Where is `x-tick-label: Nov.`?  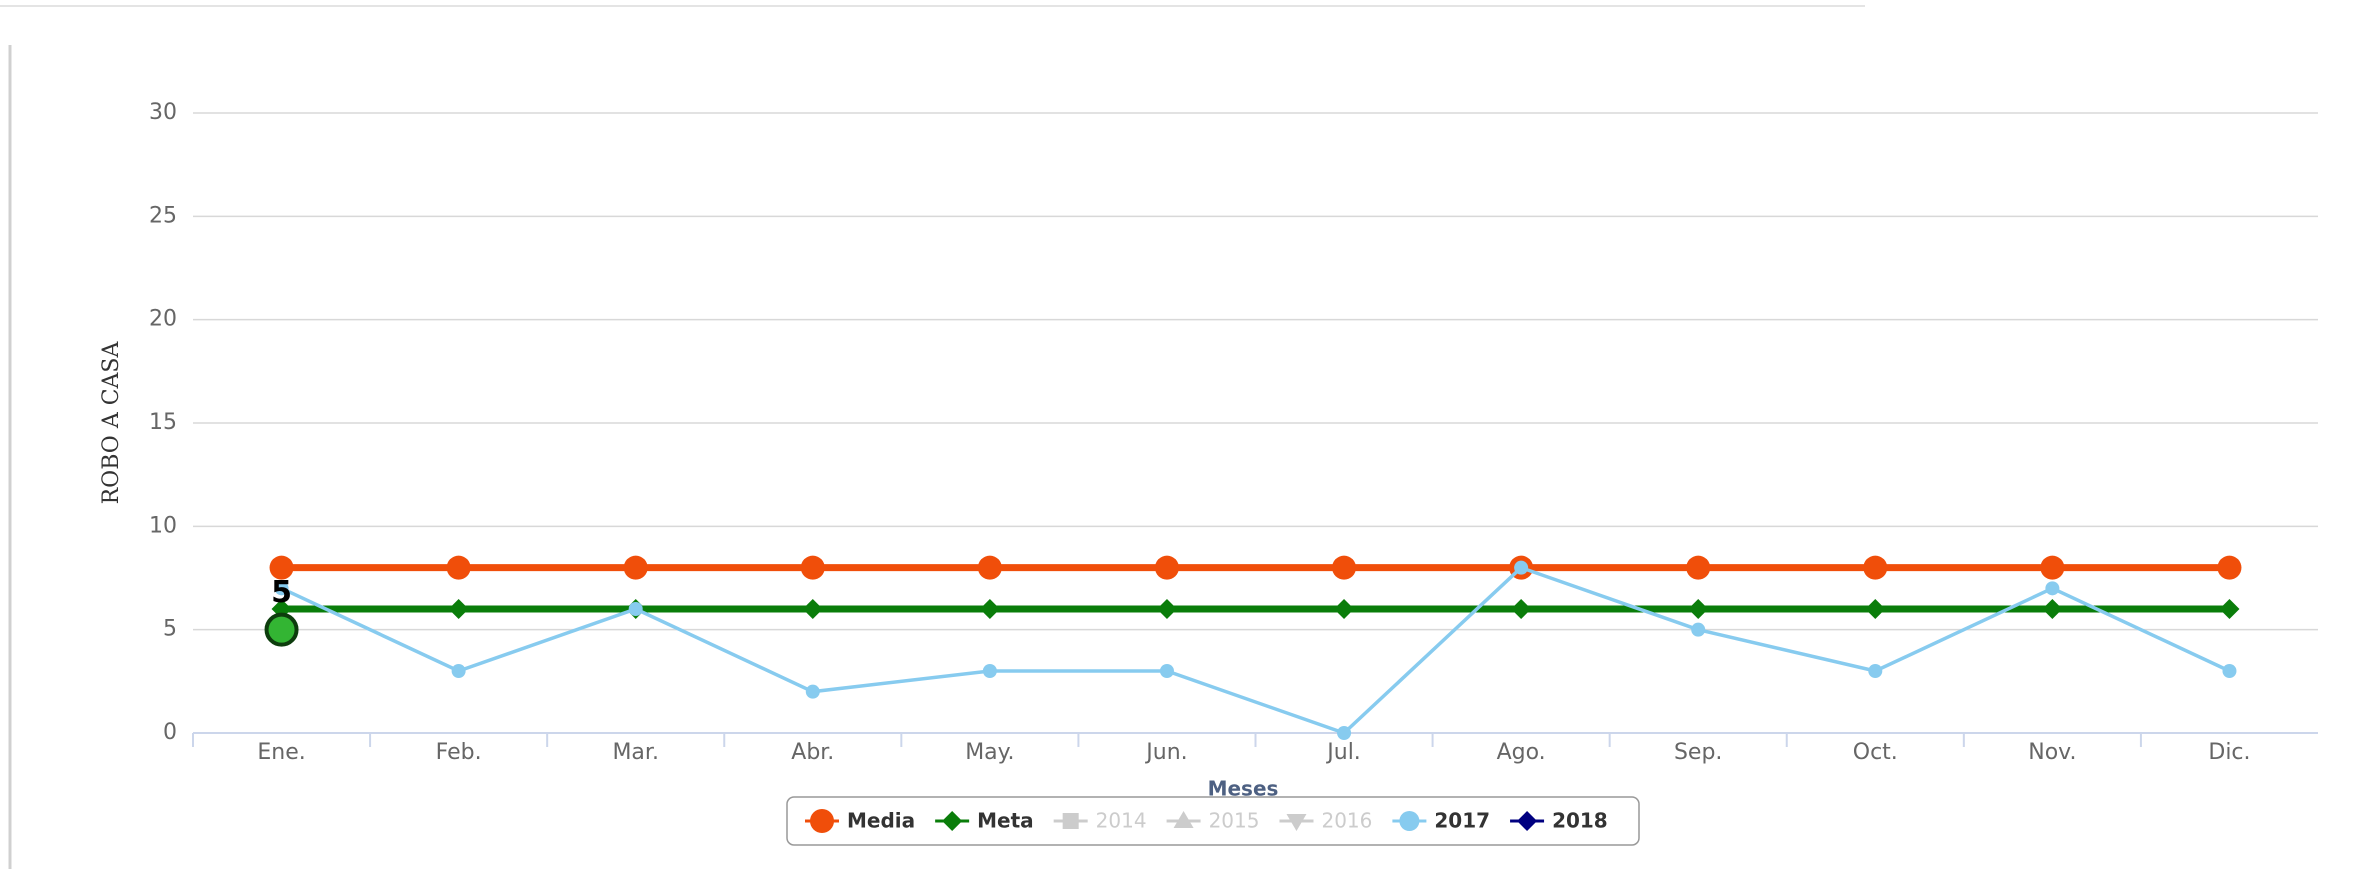
x-tick-label: Nov. is located at coordinates (2052, 752).